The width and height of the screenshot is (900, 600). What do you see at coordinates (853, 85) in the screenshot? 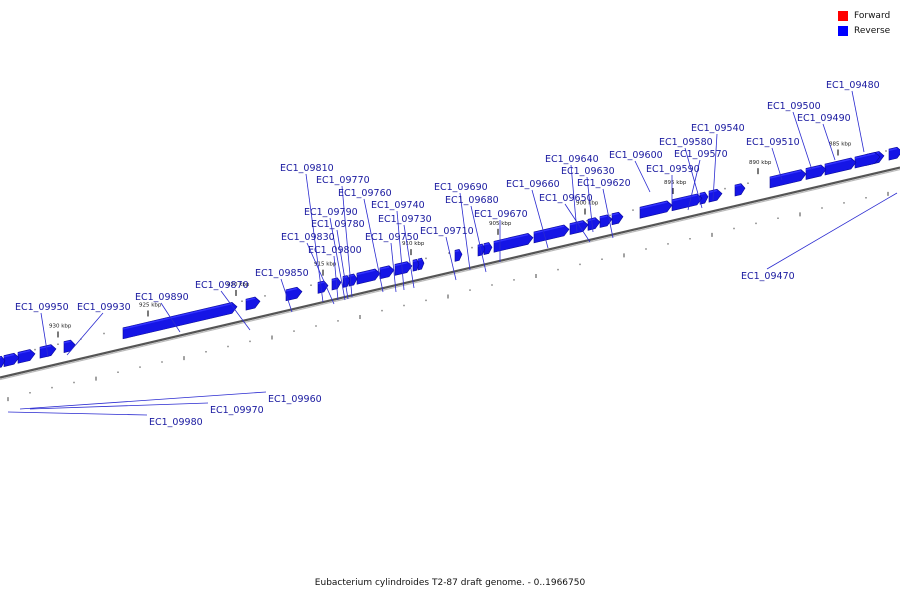
I see `gene-label: EC1_09480` at bounding box center [853, 85].